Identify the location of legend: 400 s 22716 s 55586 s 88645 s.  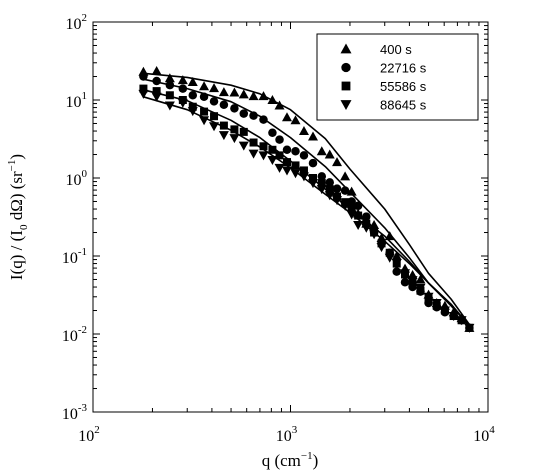
(397, 77).